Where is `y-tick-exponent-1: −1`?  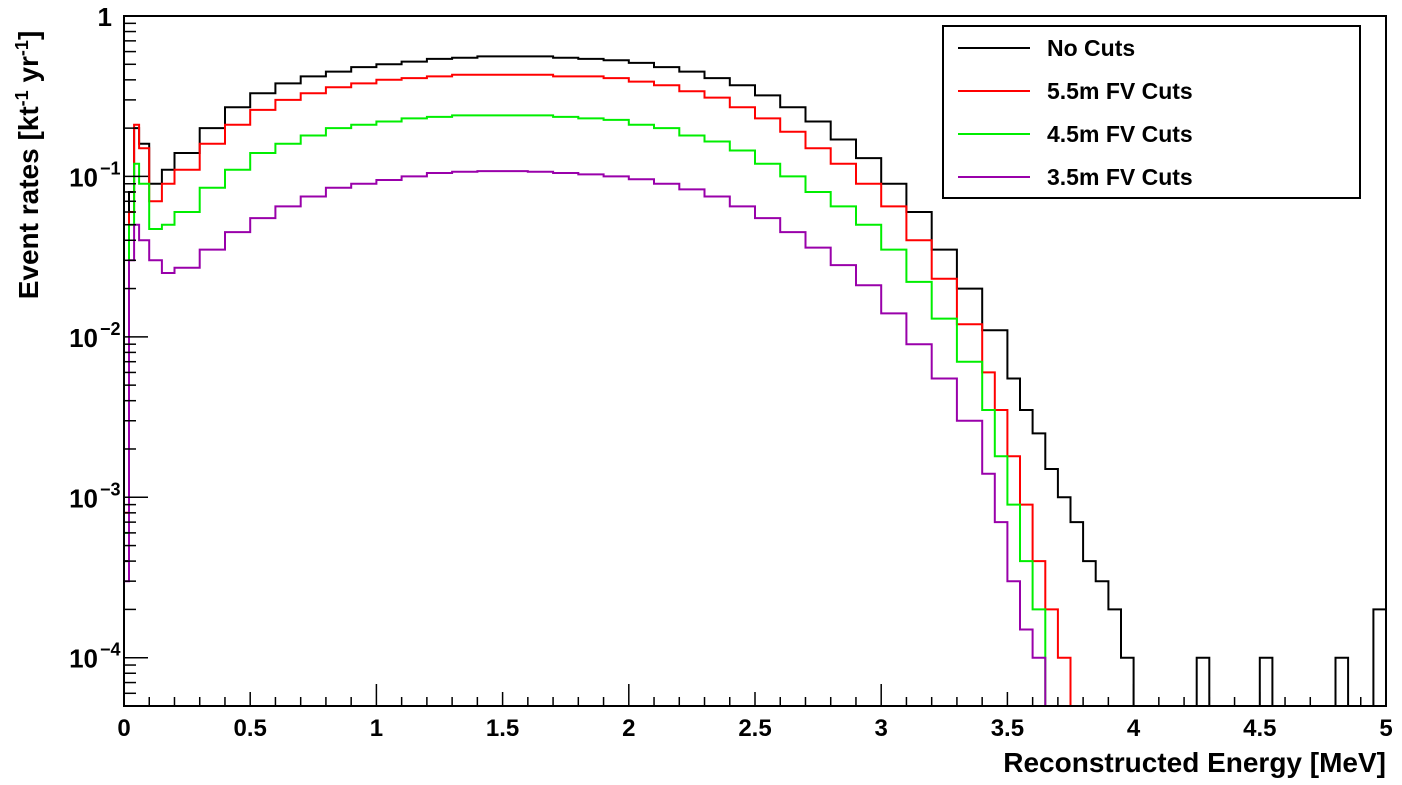 y-tick-exponent-1: −1 is located at coordinates (110, 168).